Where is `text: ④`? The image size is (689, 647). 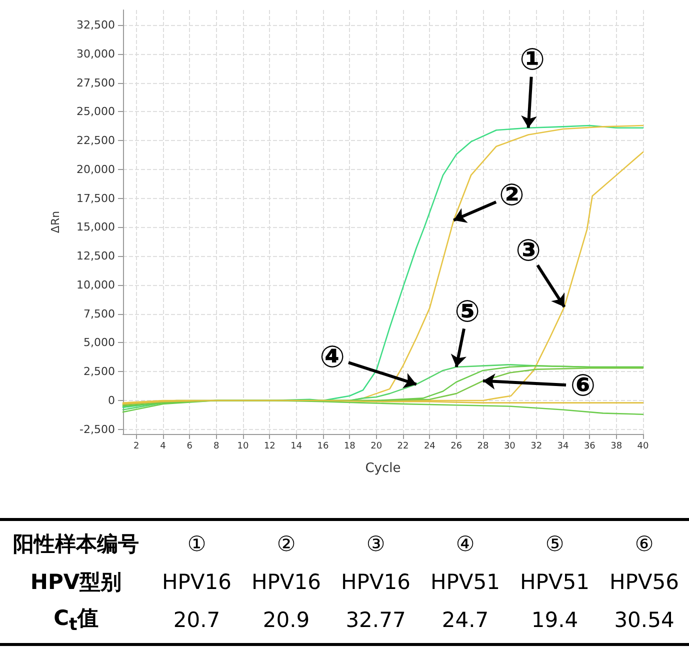 text: ④ is located at coordinates (465, 544).